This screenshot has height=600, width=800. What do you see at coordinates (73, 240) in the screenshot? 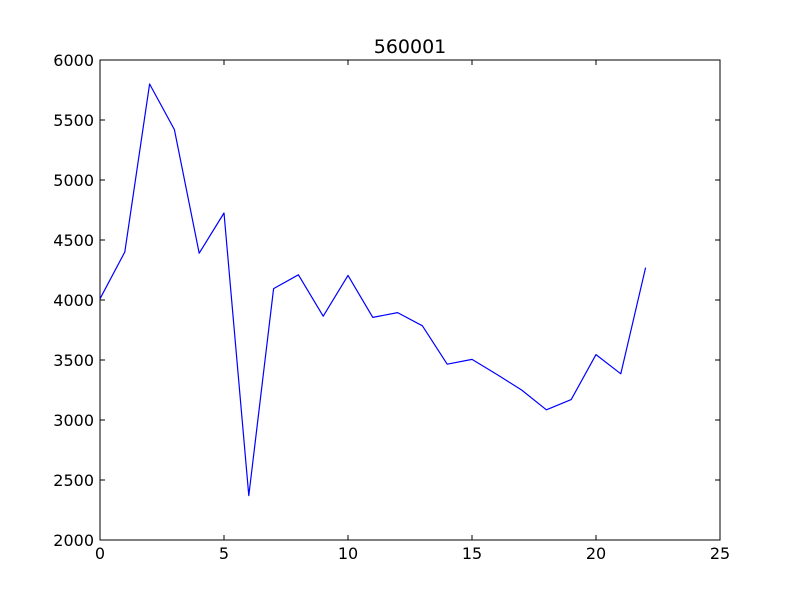
I see `y-tick-label: 4500` at bounding box center [73, 240].